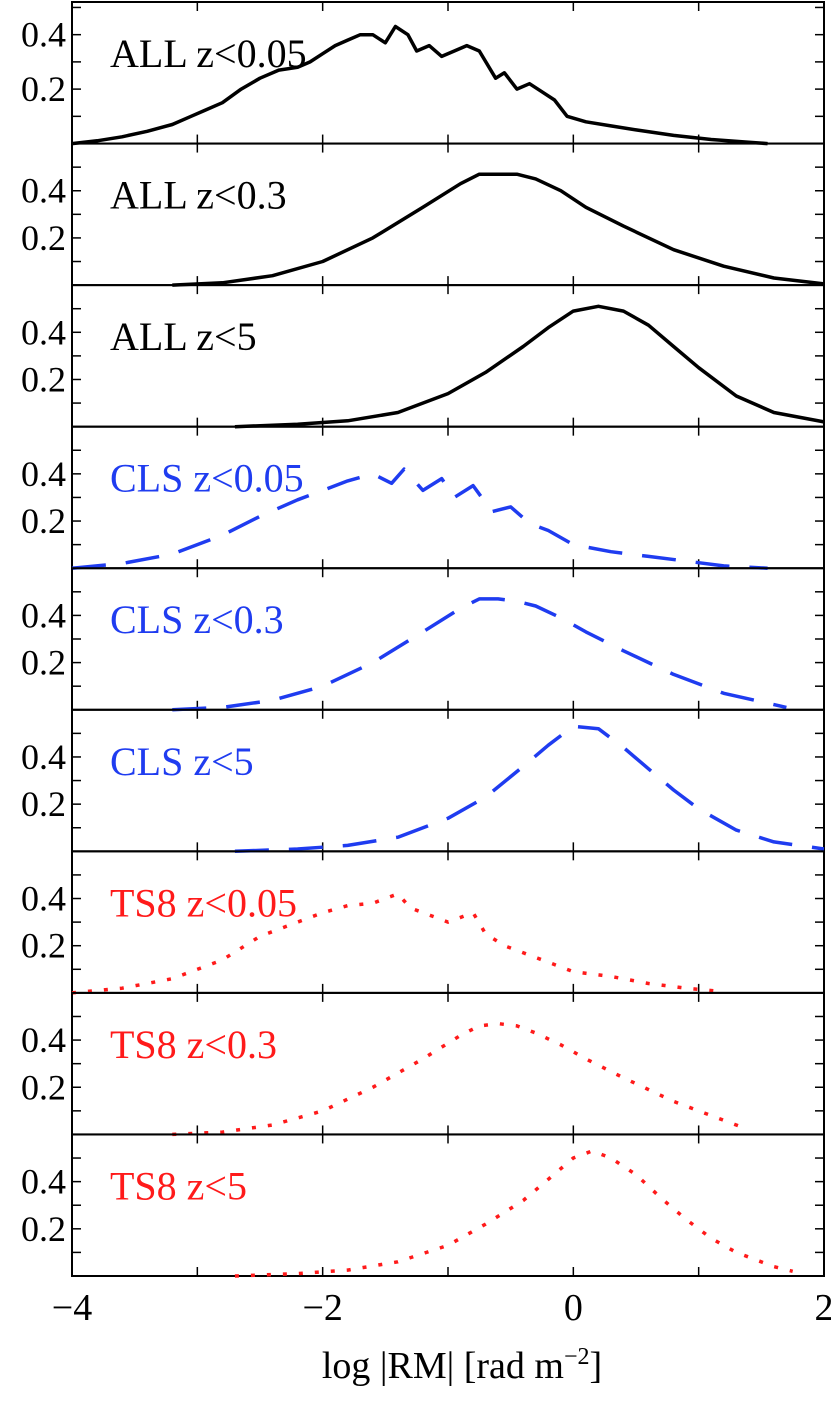  I want to click on x-tick-label: 0, so click(573, 1308).